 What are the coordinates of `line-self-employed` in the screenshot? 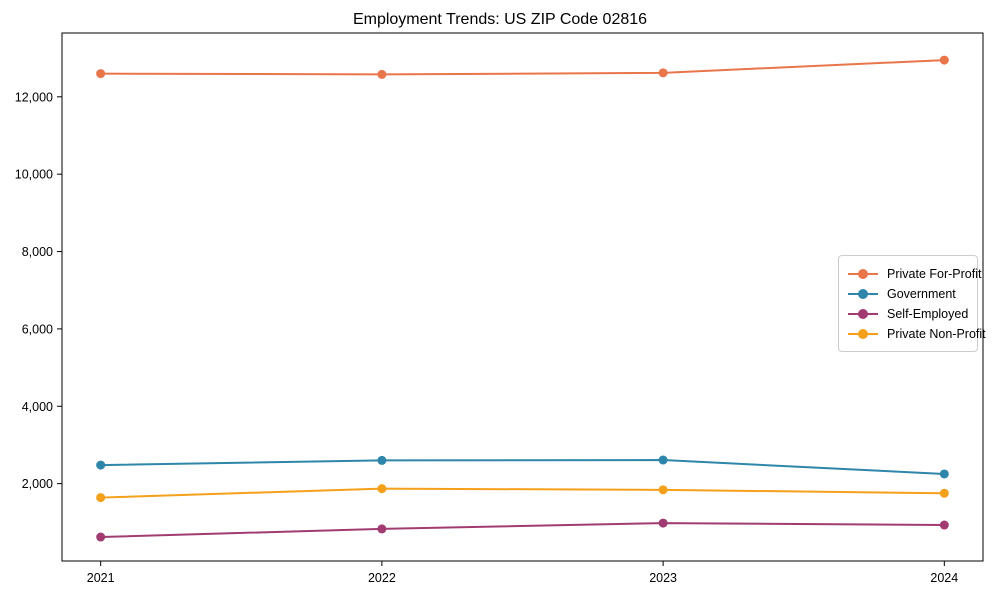 It's located at (522, 530).